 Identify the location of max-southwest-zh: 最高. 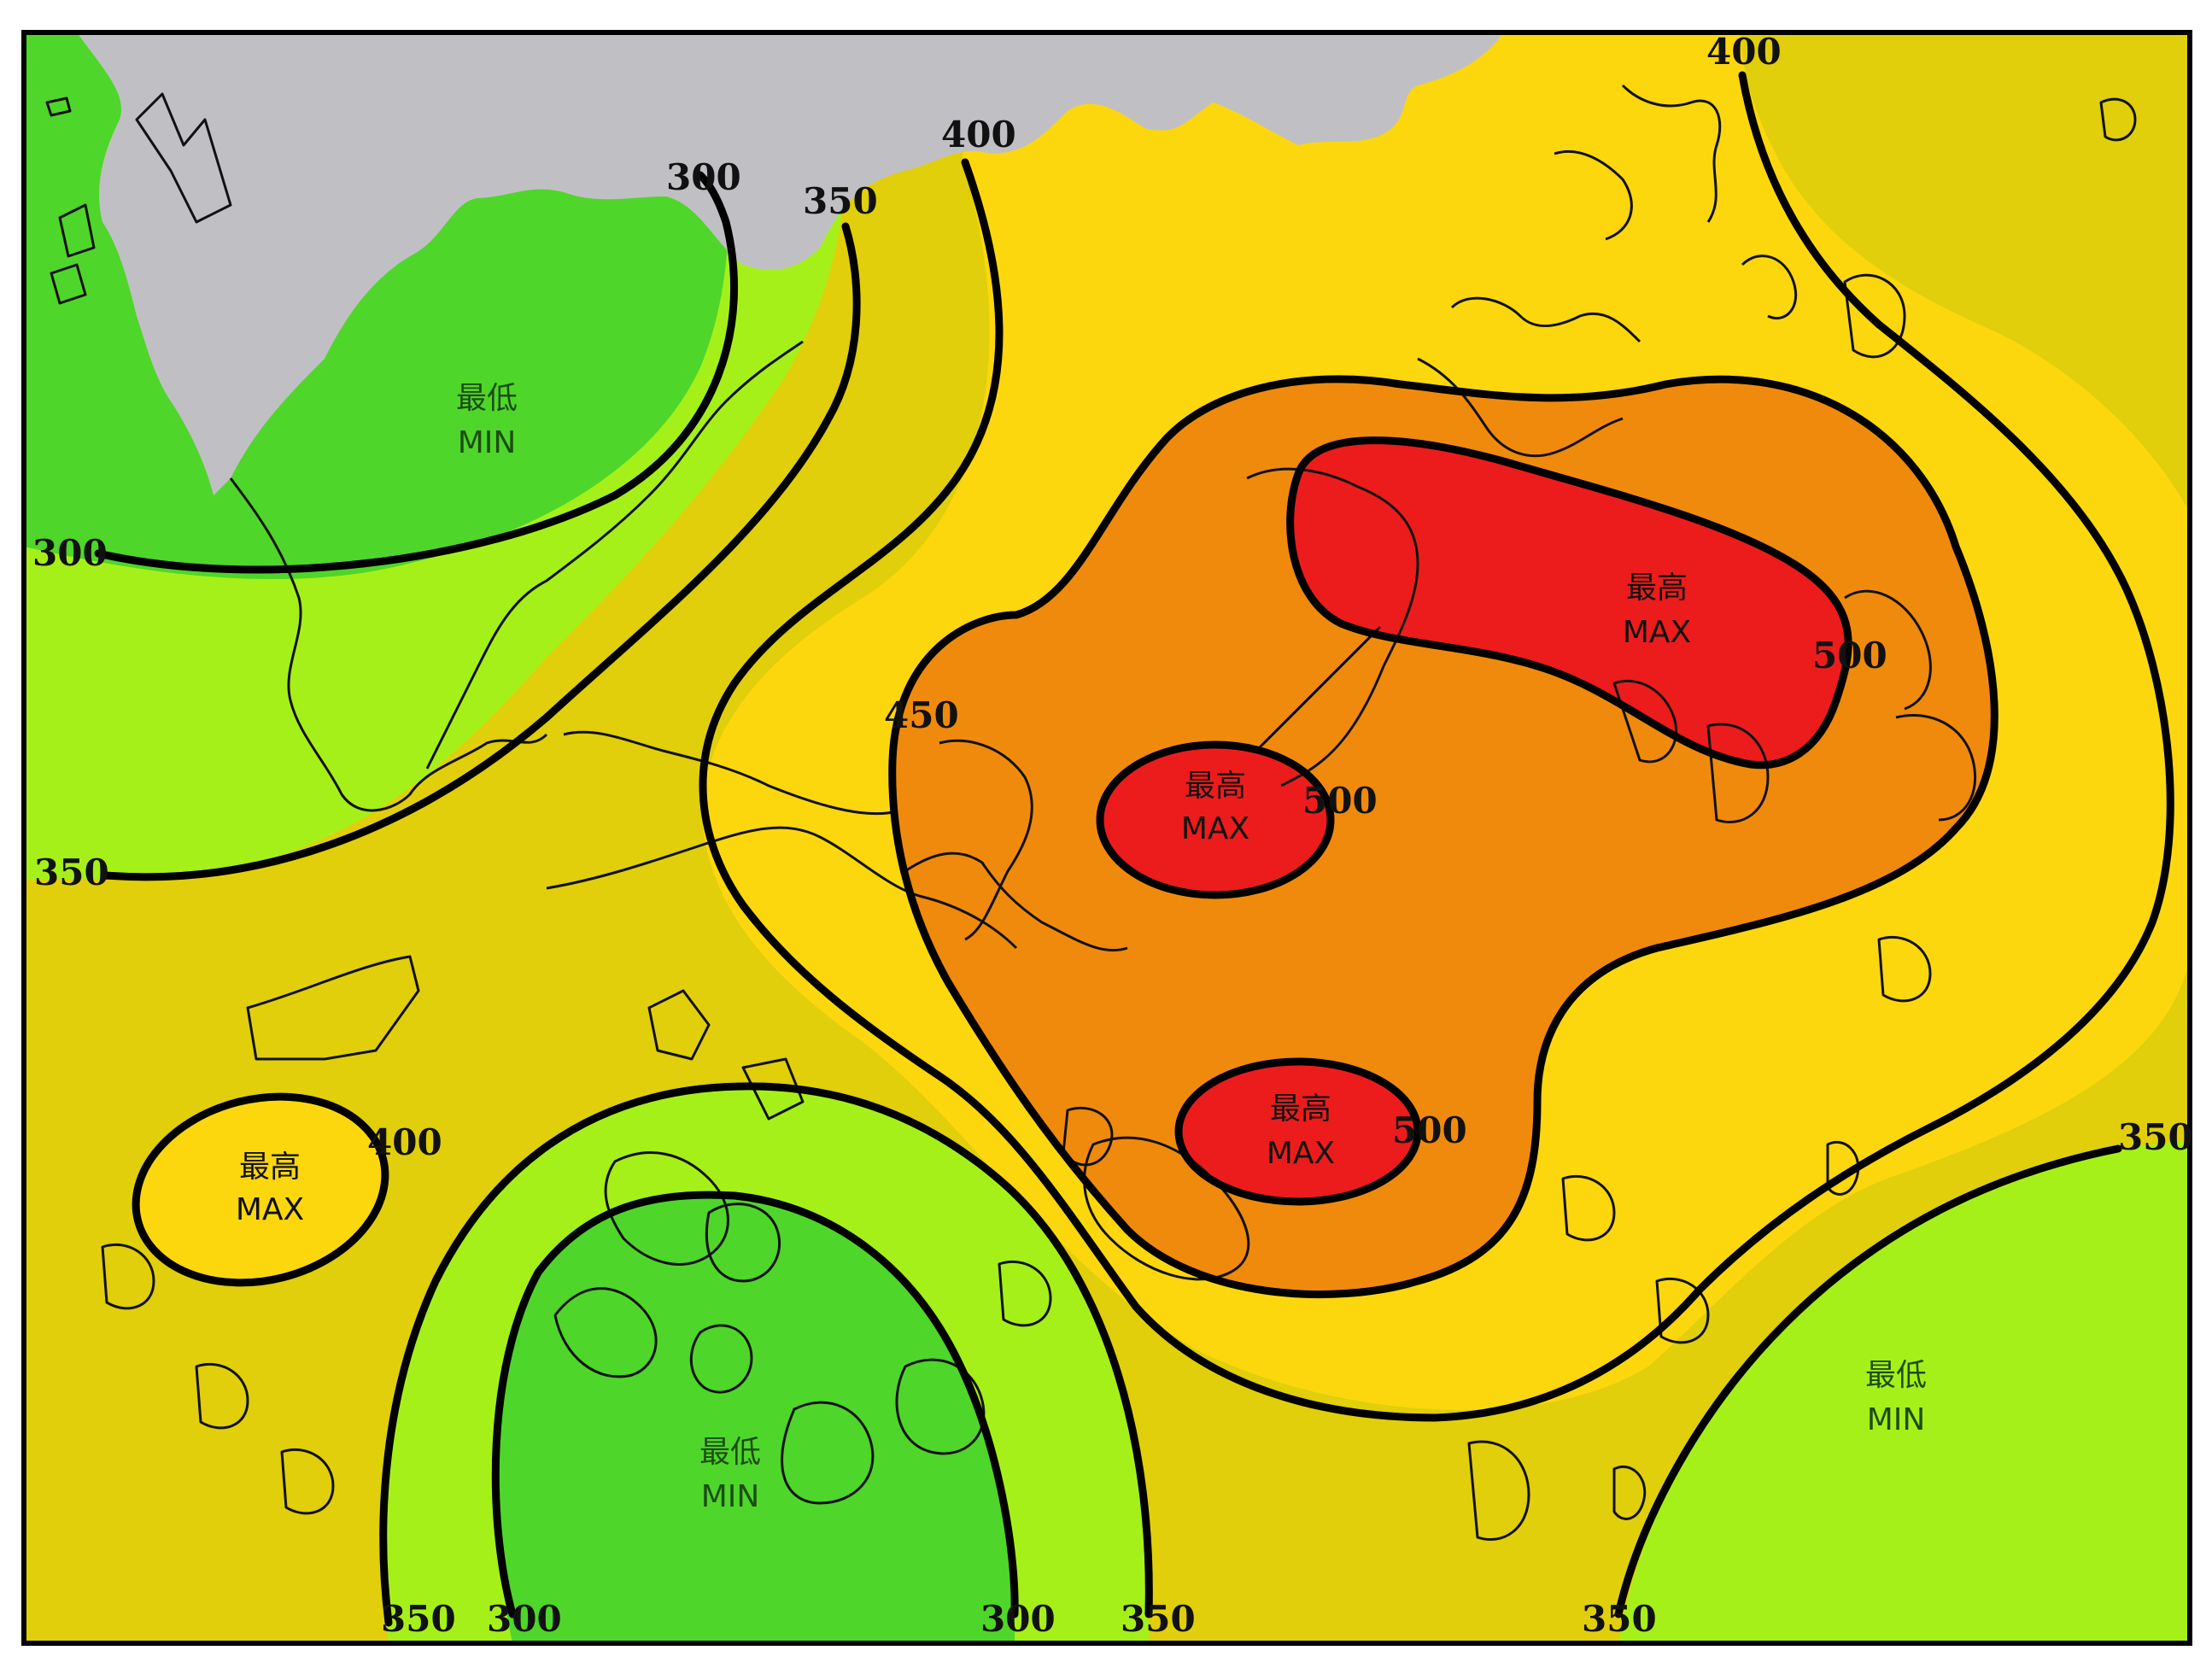
(270, 1168).